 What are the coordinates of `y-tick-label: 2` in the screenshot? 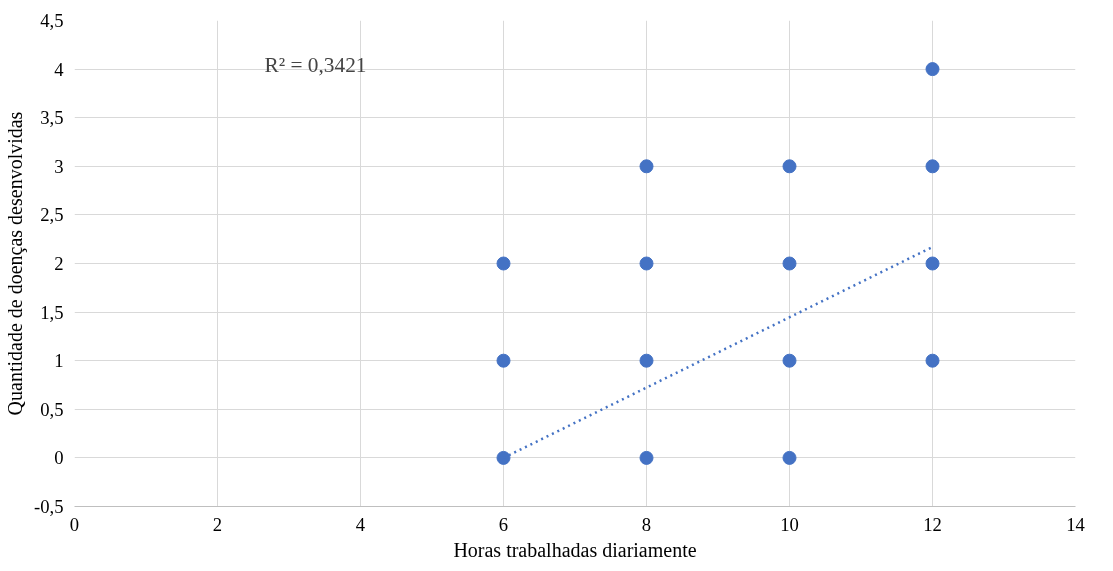 It's located at (59, 263).